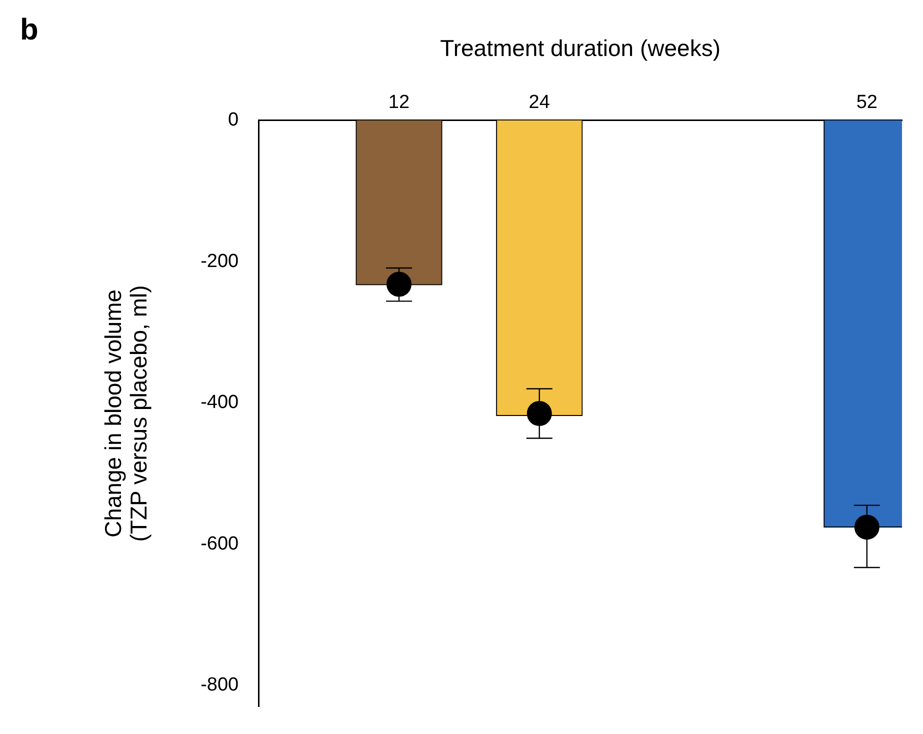  Describe the element at coordinates (126, 413) in the screenshot. I see `y-axis-title: Change in blood volume (TZP versus placebo, ml)` at that location.